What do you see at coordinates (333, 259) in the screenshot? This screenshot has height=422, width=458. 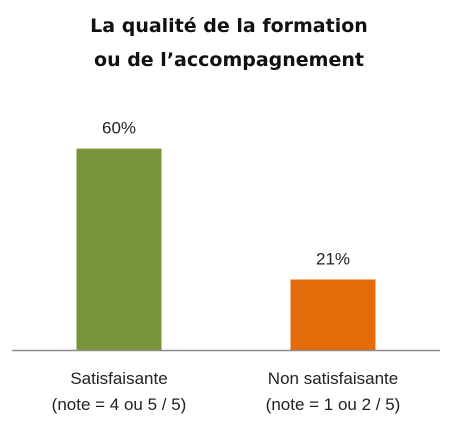 I see `data-label-2: 21%` at bounding box center [333, 259].